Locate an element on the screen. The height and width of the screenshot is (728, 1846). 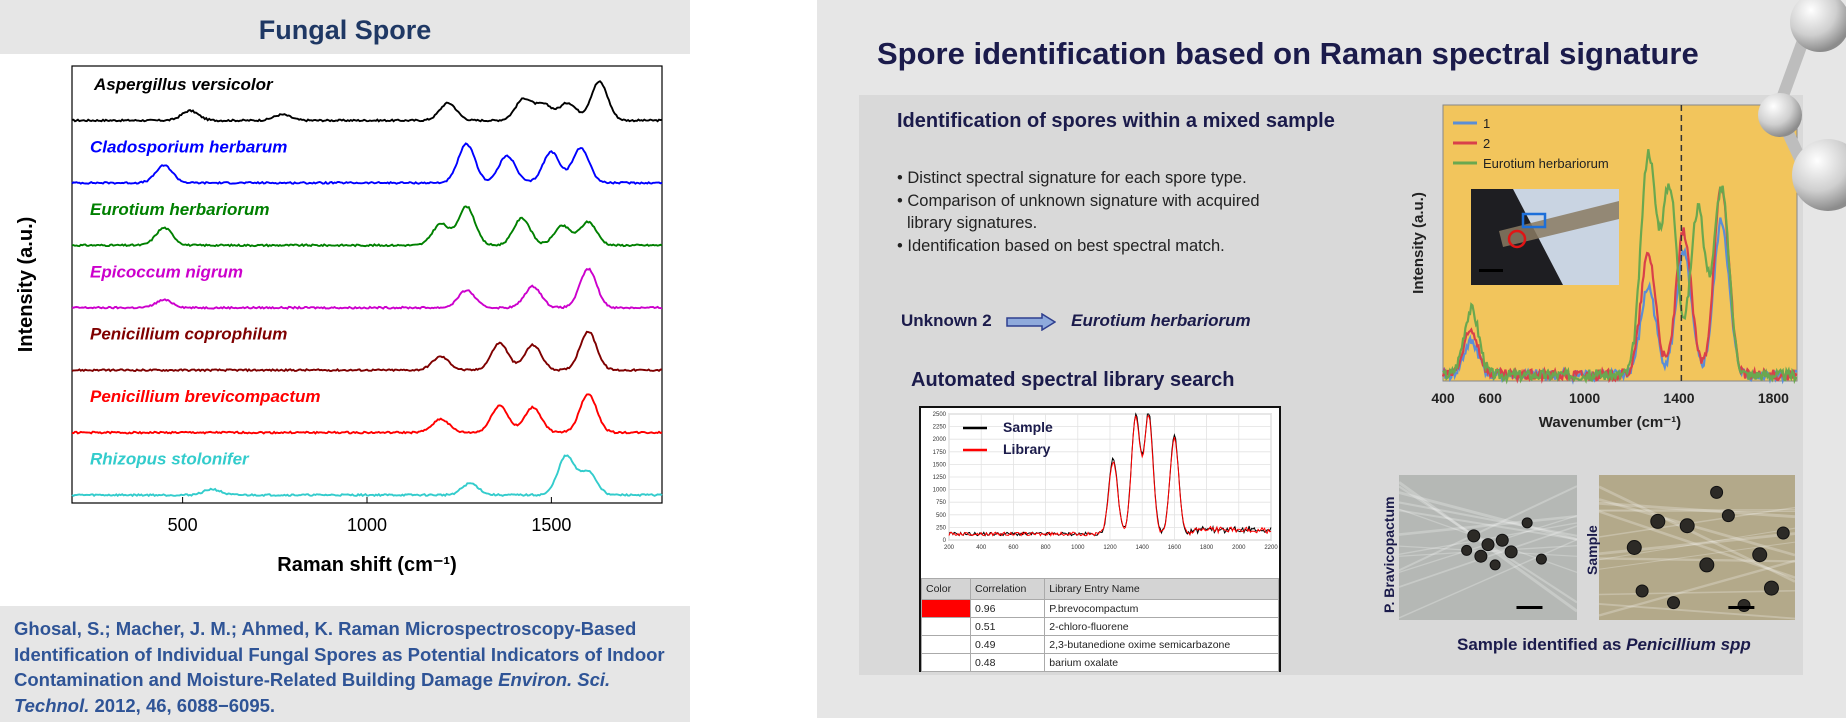
right-arrow-icon is located at coordinates (1031, 322).